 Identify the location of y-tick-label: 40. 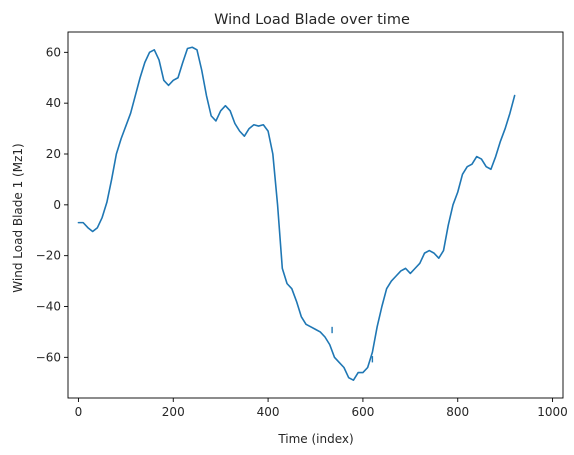
(53, 103).